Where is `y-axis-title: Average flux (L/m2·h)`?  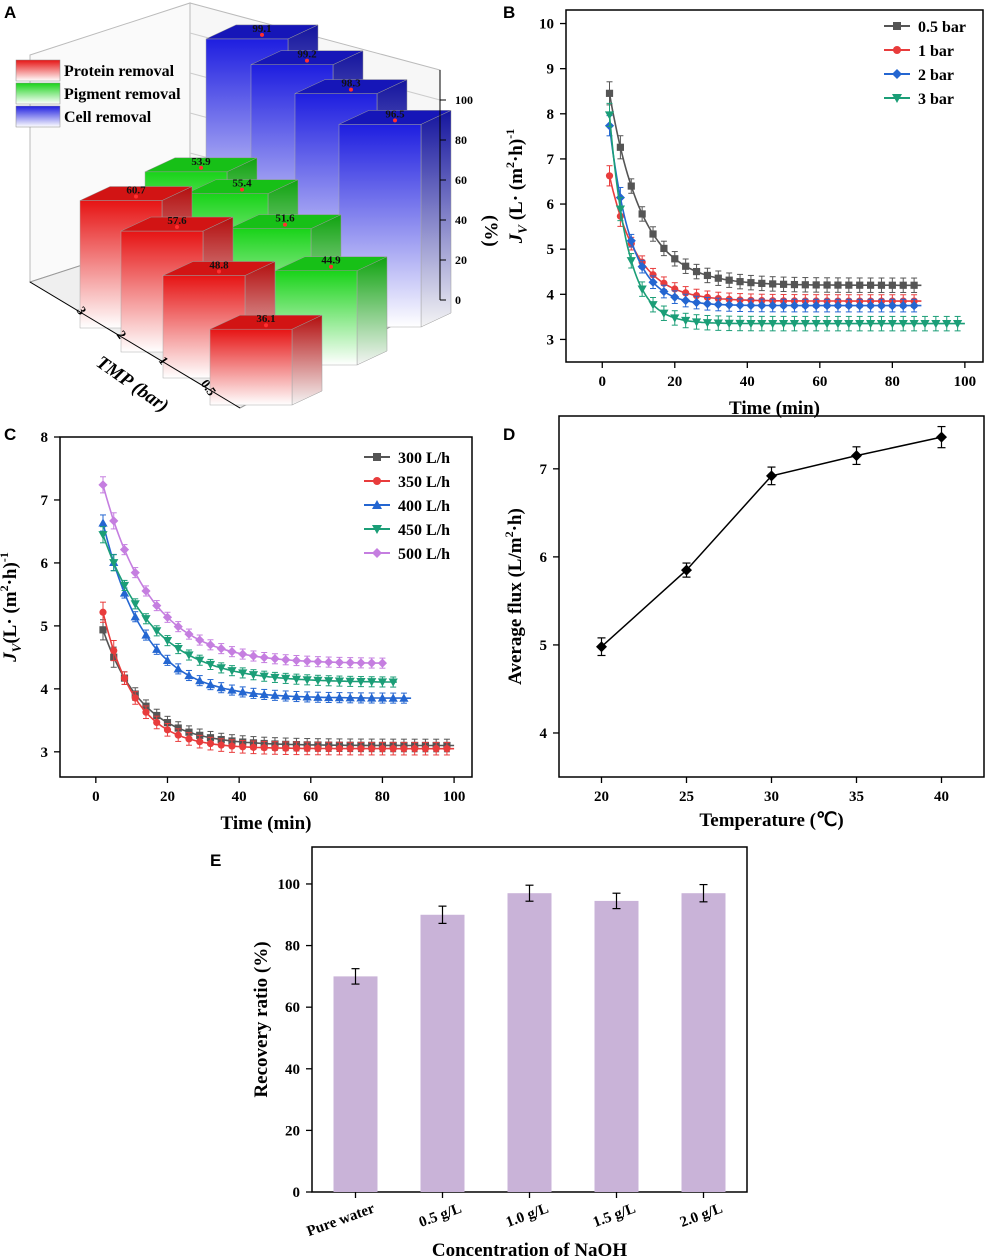
y-axis-title: Average flux (L/m2·h) is located at coordinates (514, 596).